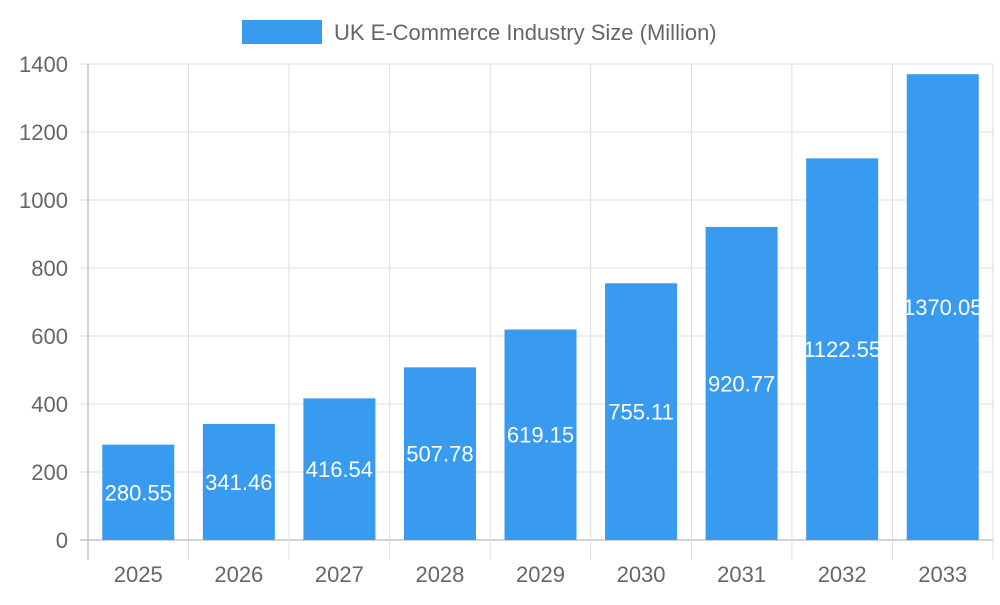 This screenshot has width=1000, height=605. I want to click on y-tick-label: 1400, so click(43, 64).